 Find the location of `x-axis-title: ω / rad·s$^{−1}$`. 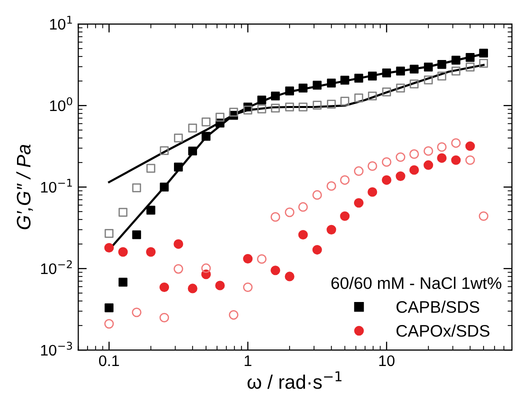

x-axis-title: ω / rad·s$^{−1}$ is located at coordinates (295, 380).